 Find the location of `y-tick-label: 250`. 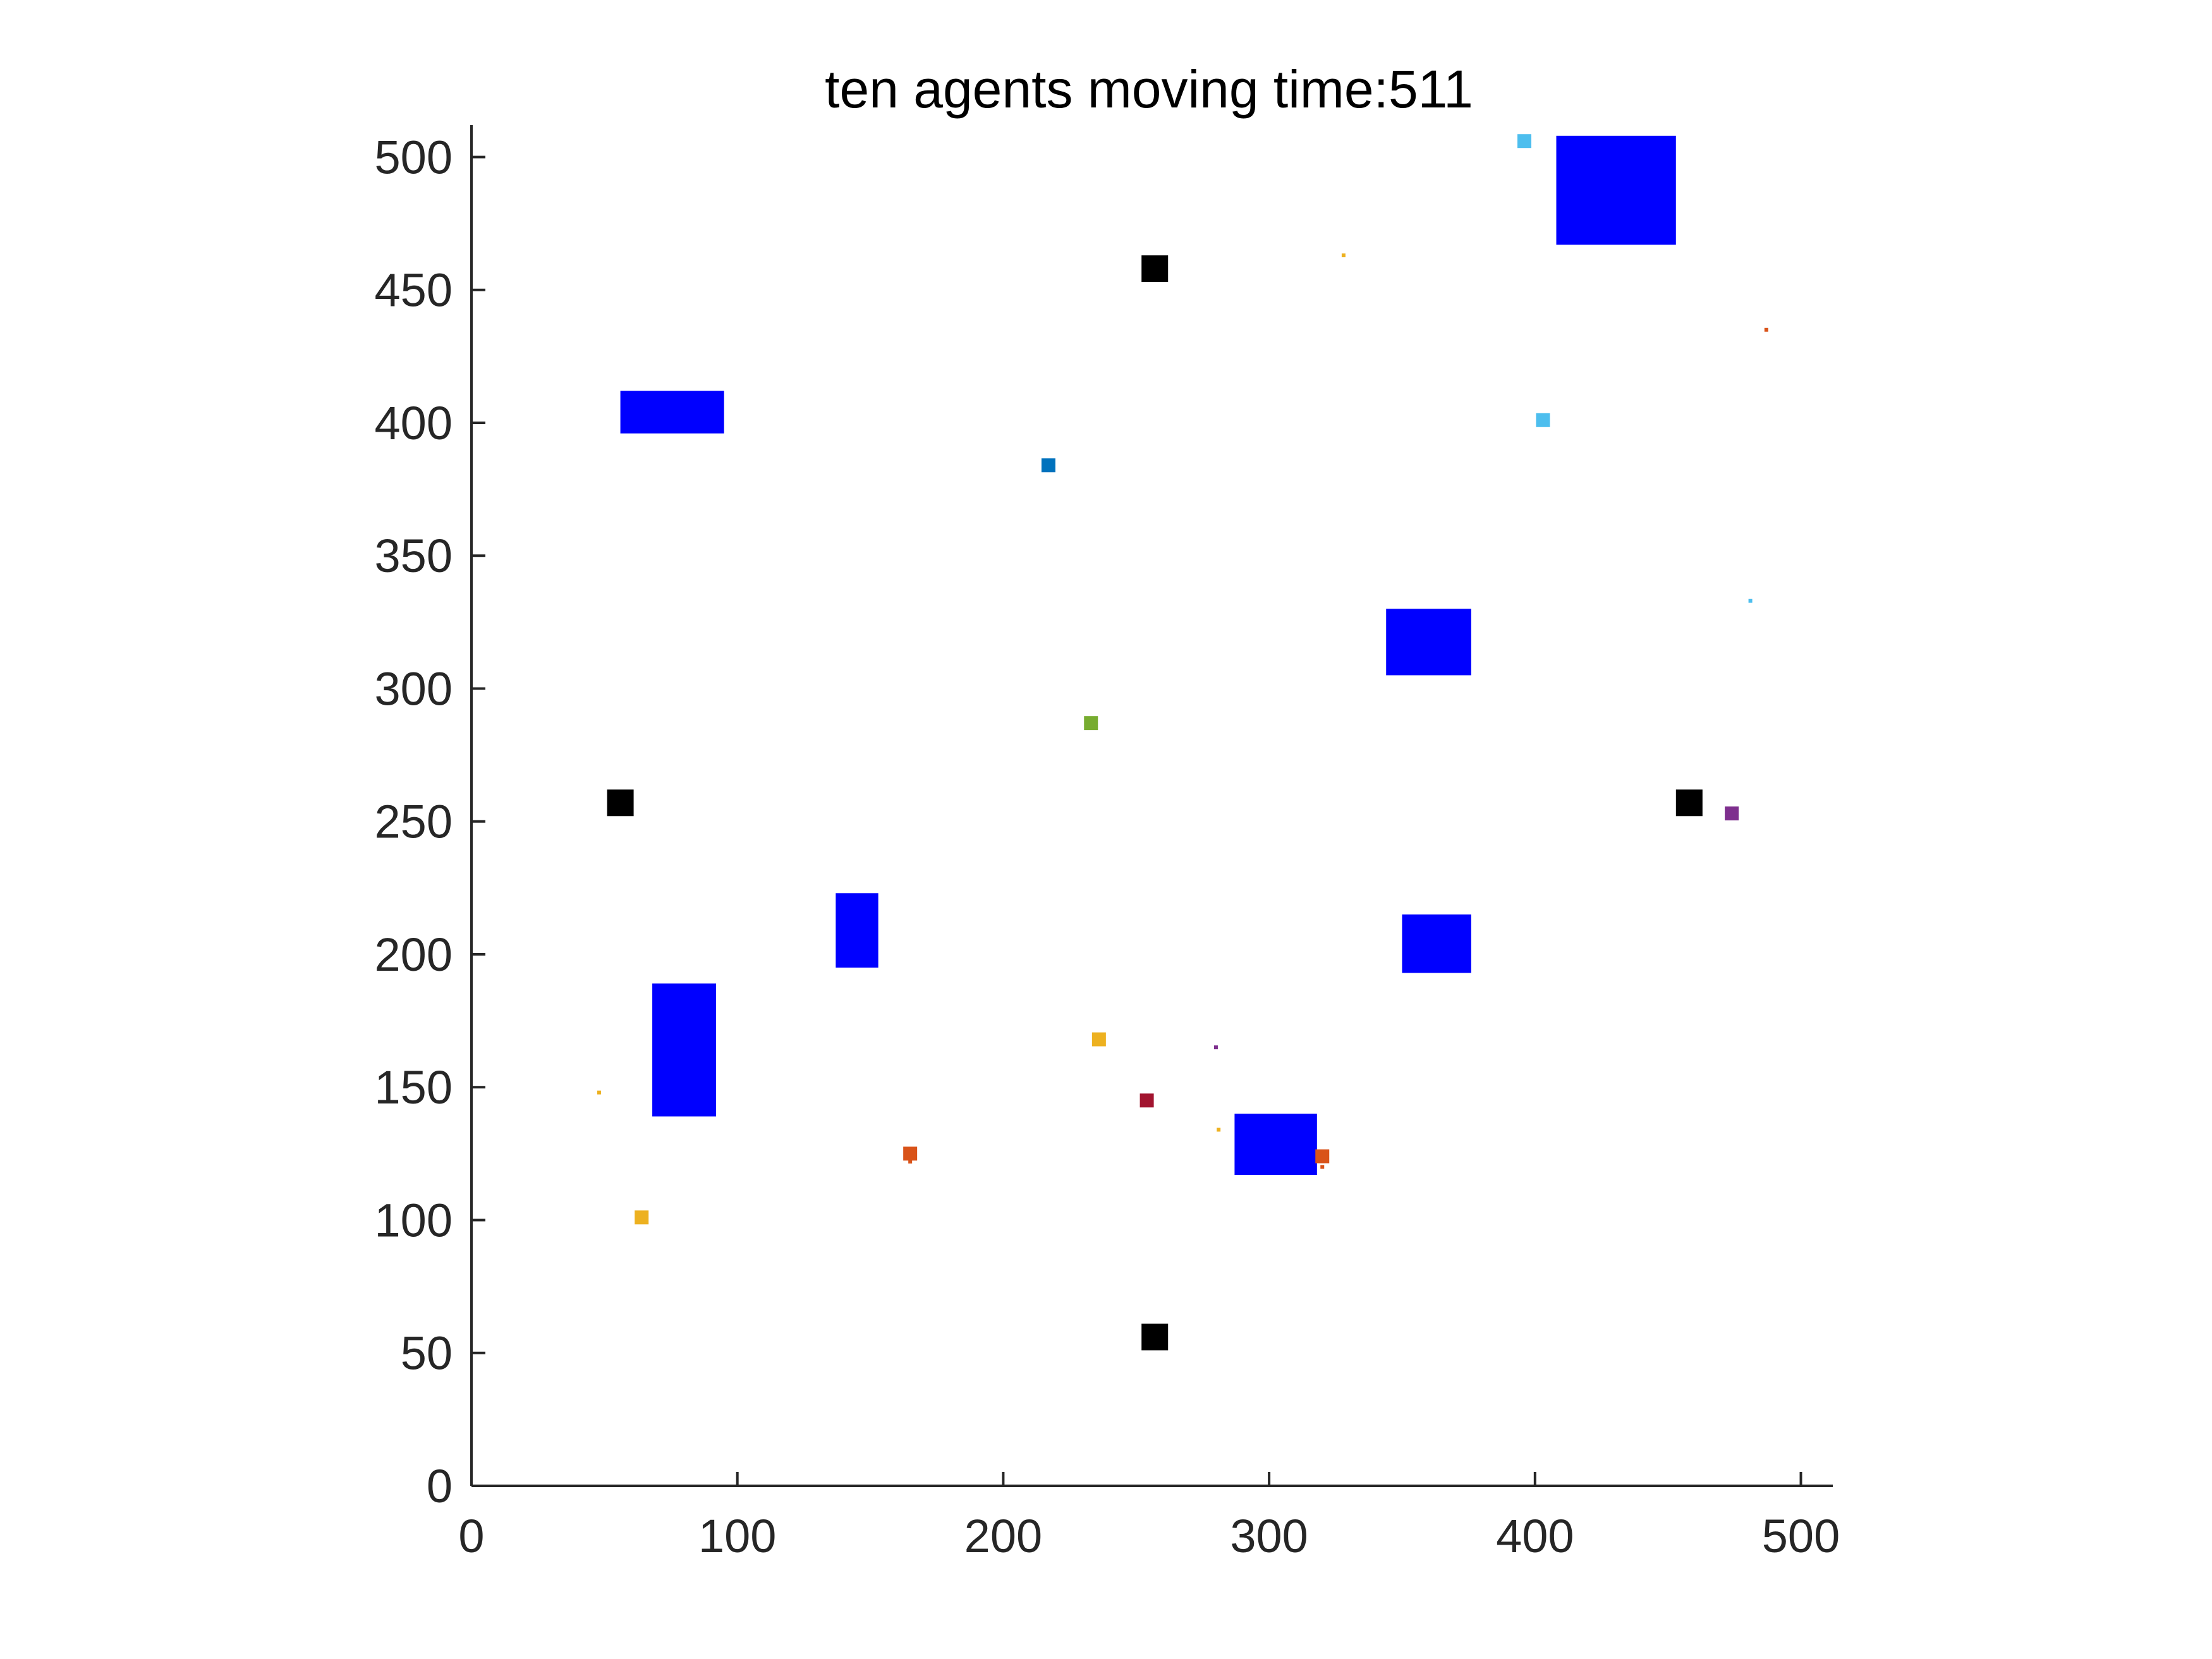

y-tick-label: 250 is located at coordinates (414, 822).